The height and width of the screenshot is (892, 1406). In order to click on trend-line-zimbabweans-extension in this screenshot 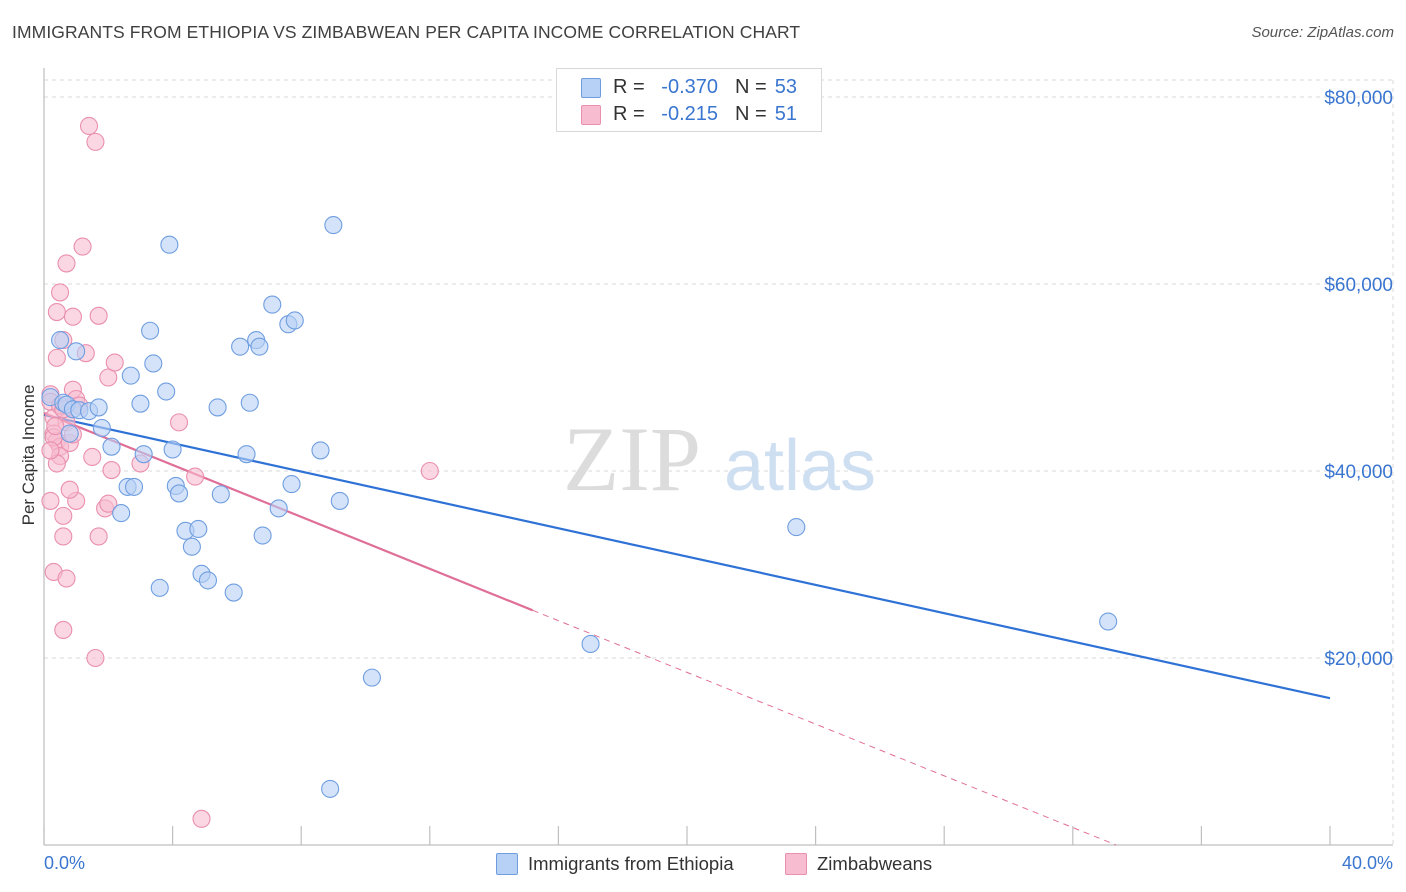, I will do `click(824, 727)`.